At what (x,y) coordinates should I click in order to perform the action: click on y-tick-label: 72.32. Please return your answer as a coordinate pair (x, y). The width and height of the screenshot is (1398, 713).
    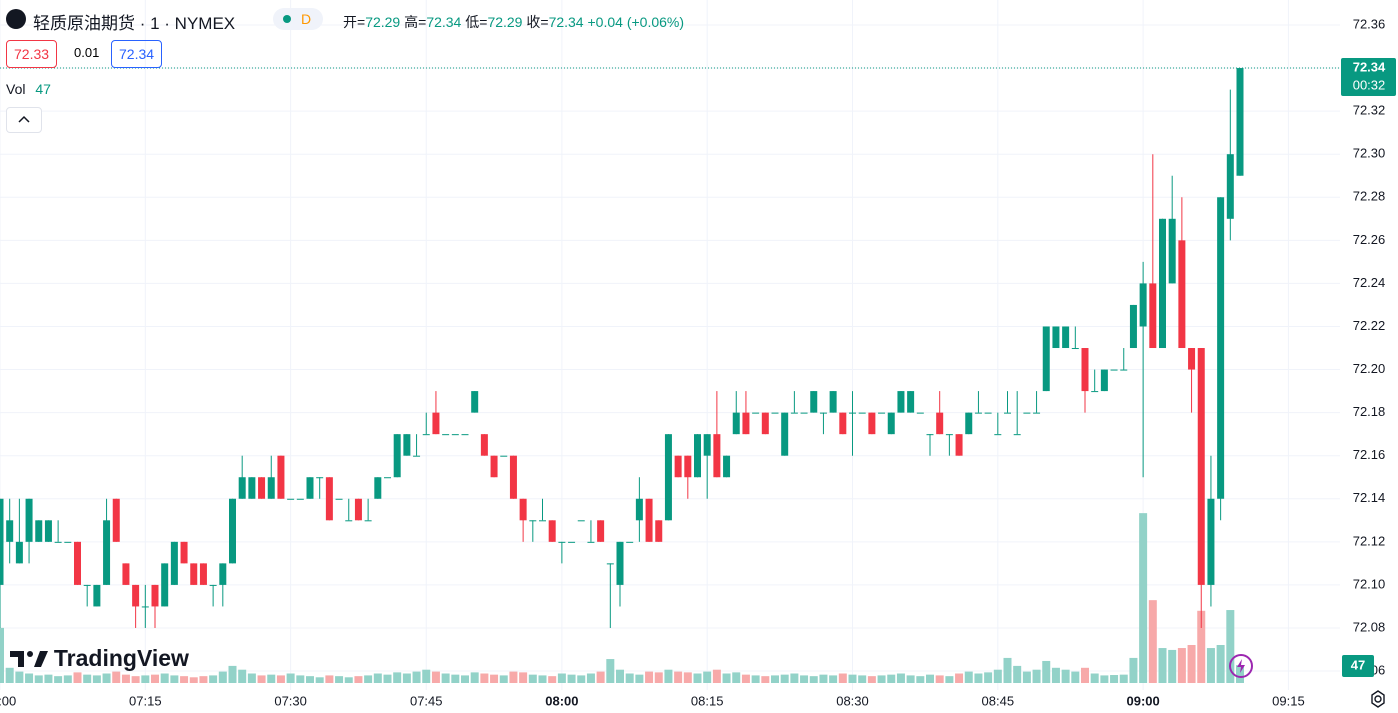
    Looking at the image, I should click on (1369, 110).